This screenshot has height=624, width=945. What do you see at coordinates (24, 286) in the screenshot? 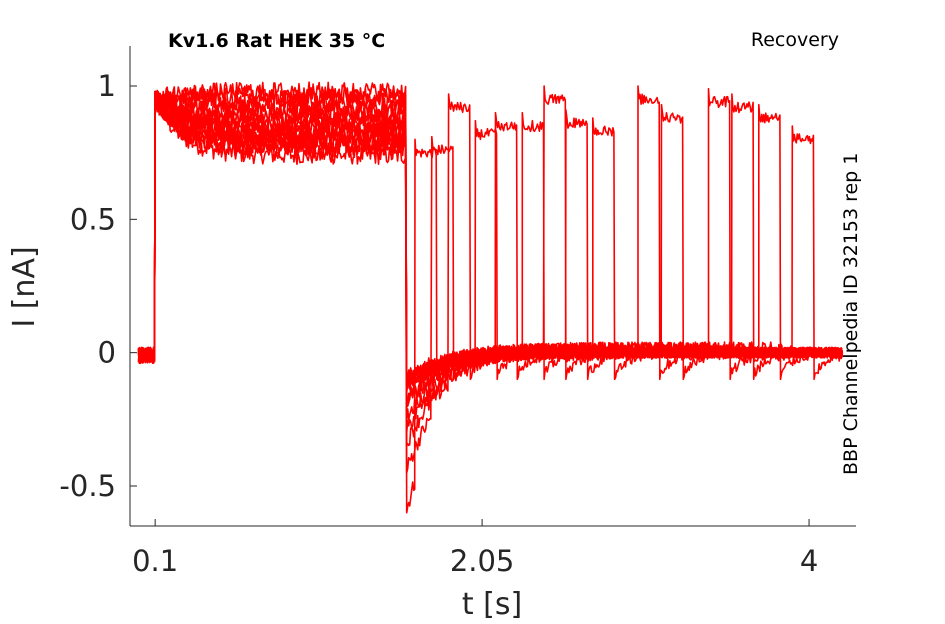
I see `y-axis-label: I [nA]` at bounding box center [24, 286].